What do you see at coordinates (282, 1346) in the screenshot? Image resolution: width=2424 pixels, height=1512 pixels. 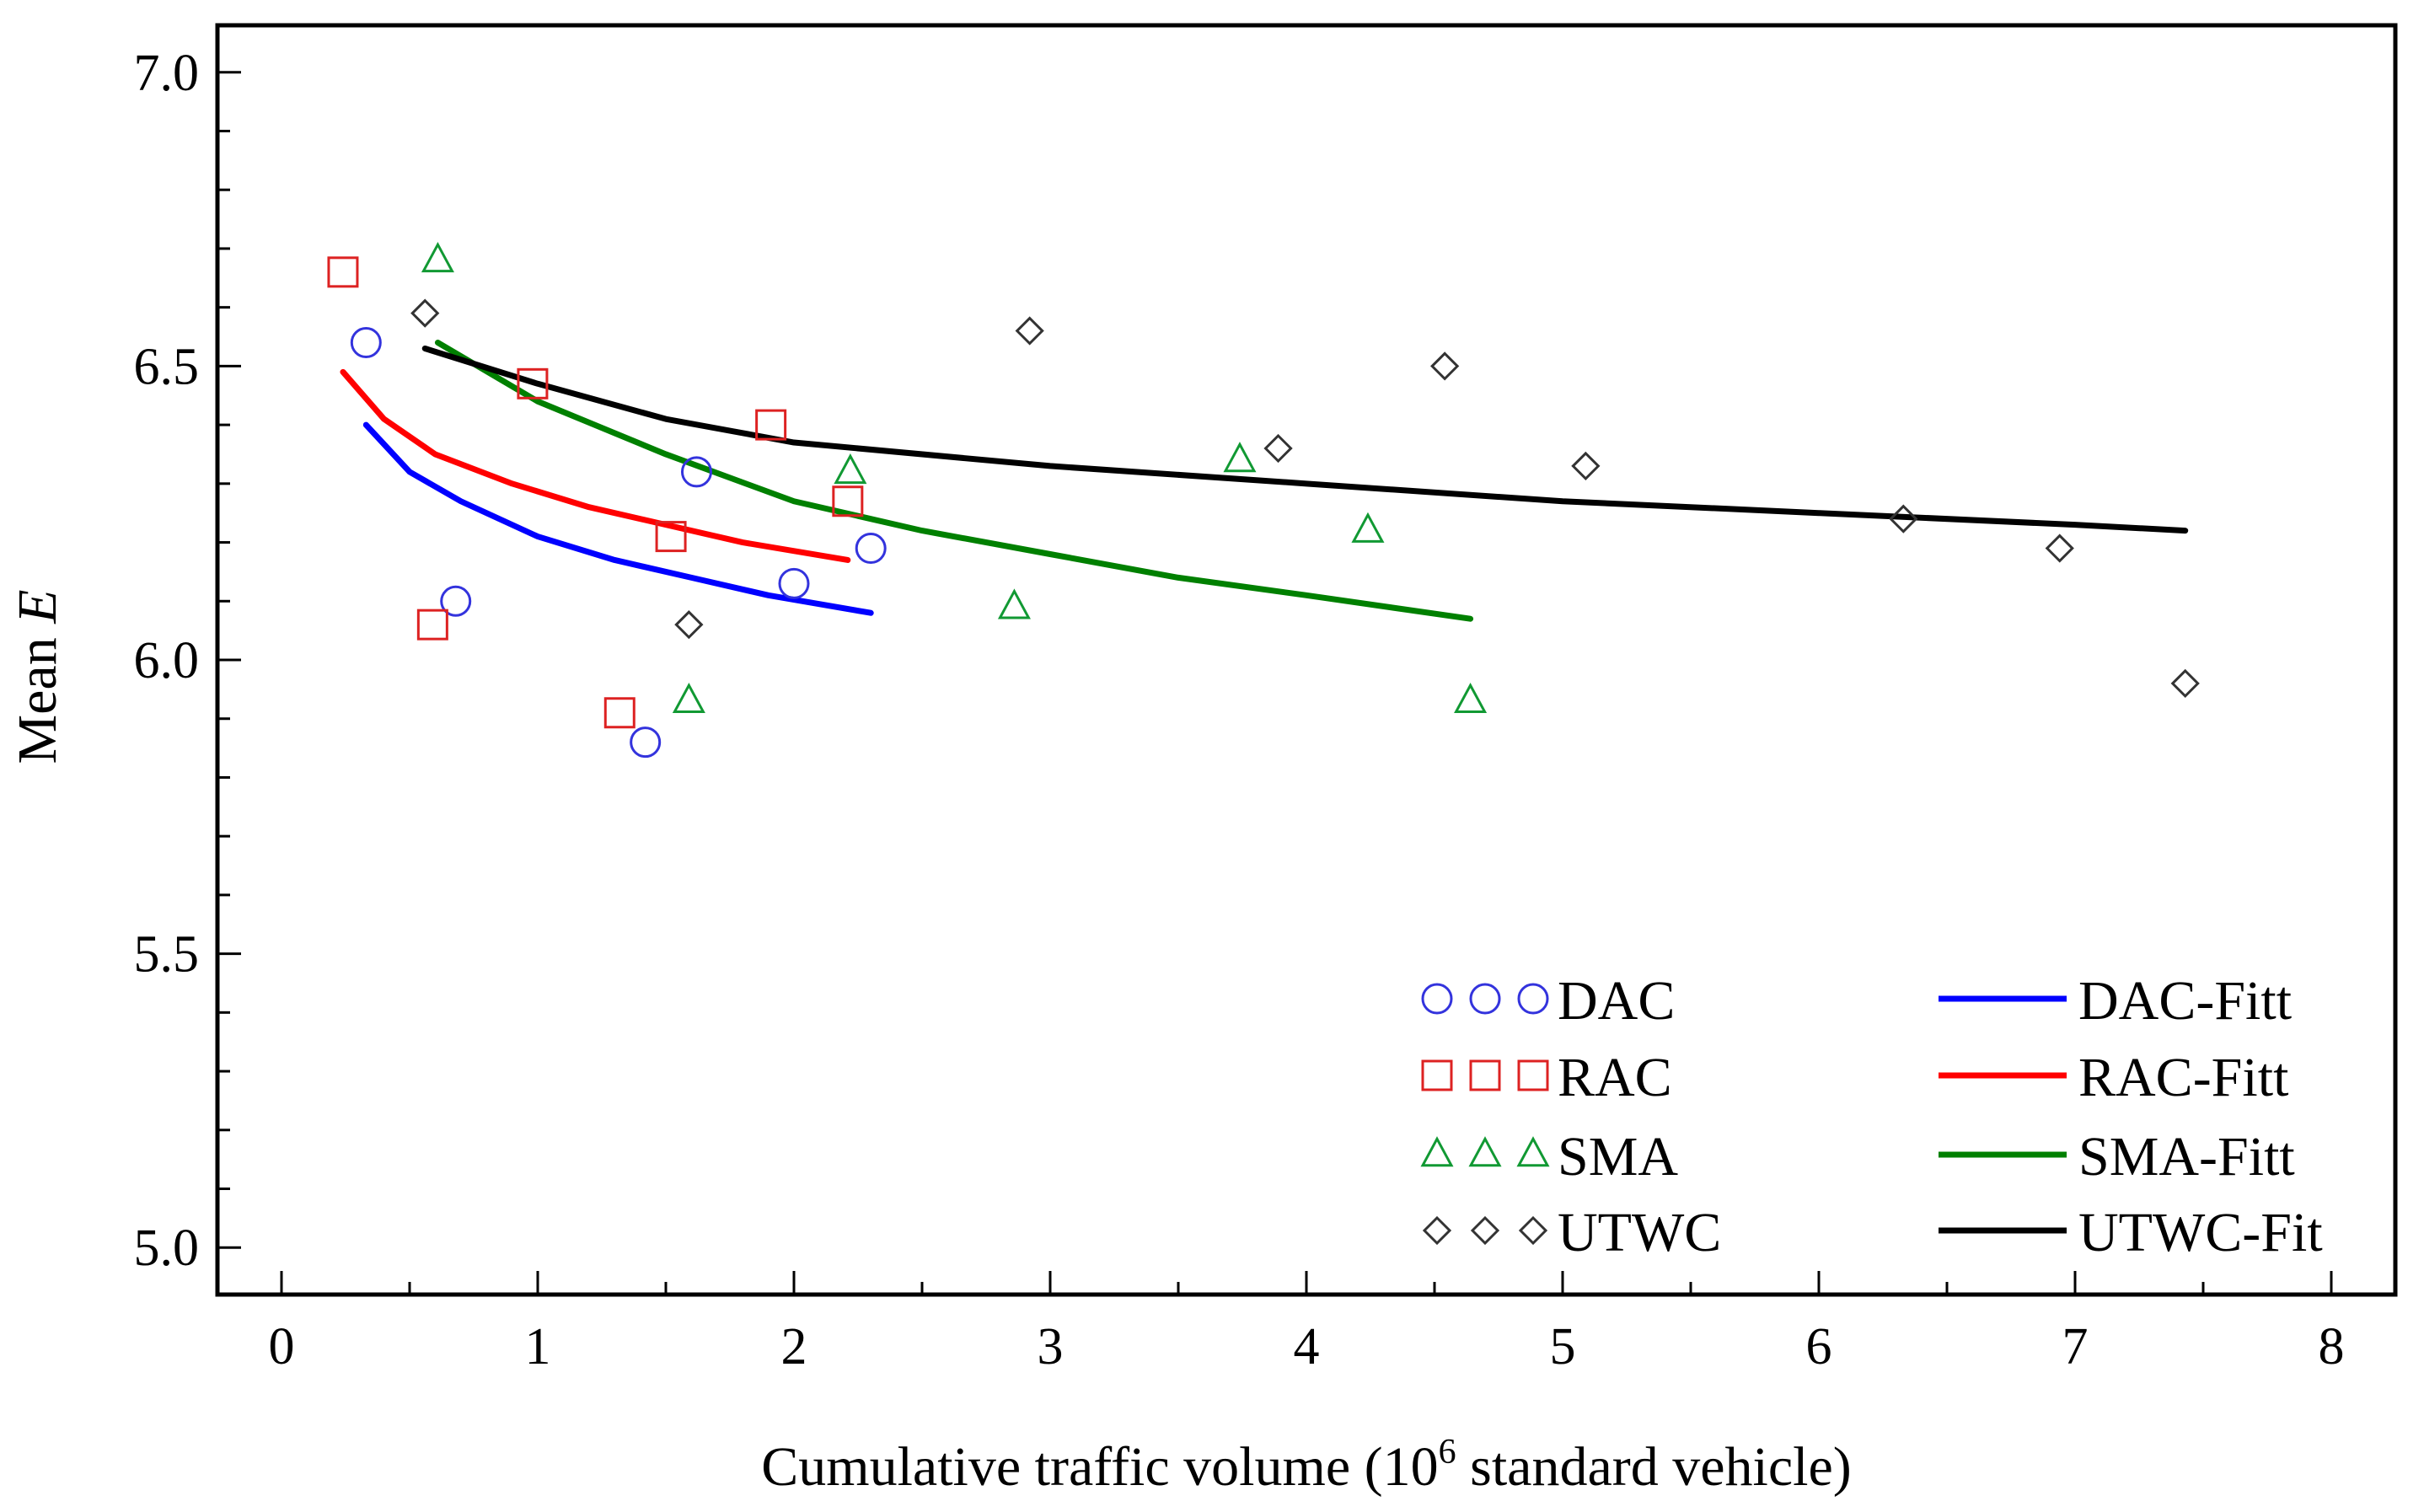 I see `x-tick-label: 0` at bounding box center [282, 1346].